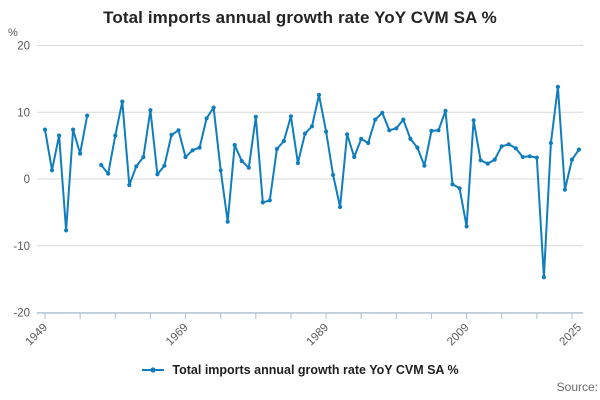 This screenshot has width=600, height=400. Describe the element at coordinates (21, 247) in the screenshot. I see `y-tick-label: -10` at that location.